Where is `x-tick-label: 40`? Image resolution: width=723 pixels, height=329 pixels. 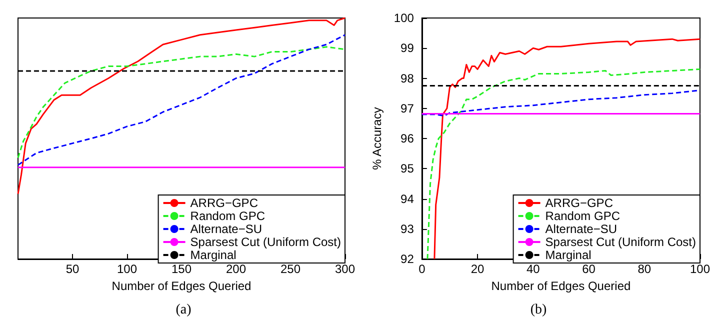
x-tick-label: 40 is located at coordinates (533, 269).